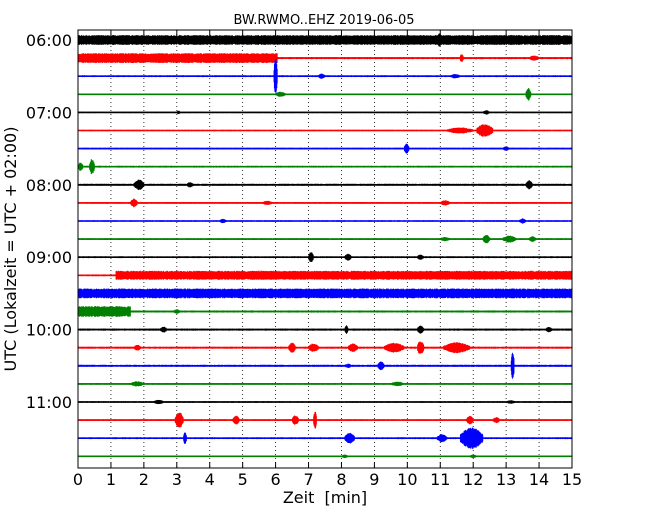  What do you see at coordinates (572, 479) in the screenshot?
I see `x-tick-label: 15` at bounding box center [572, 479].